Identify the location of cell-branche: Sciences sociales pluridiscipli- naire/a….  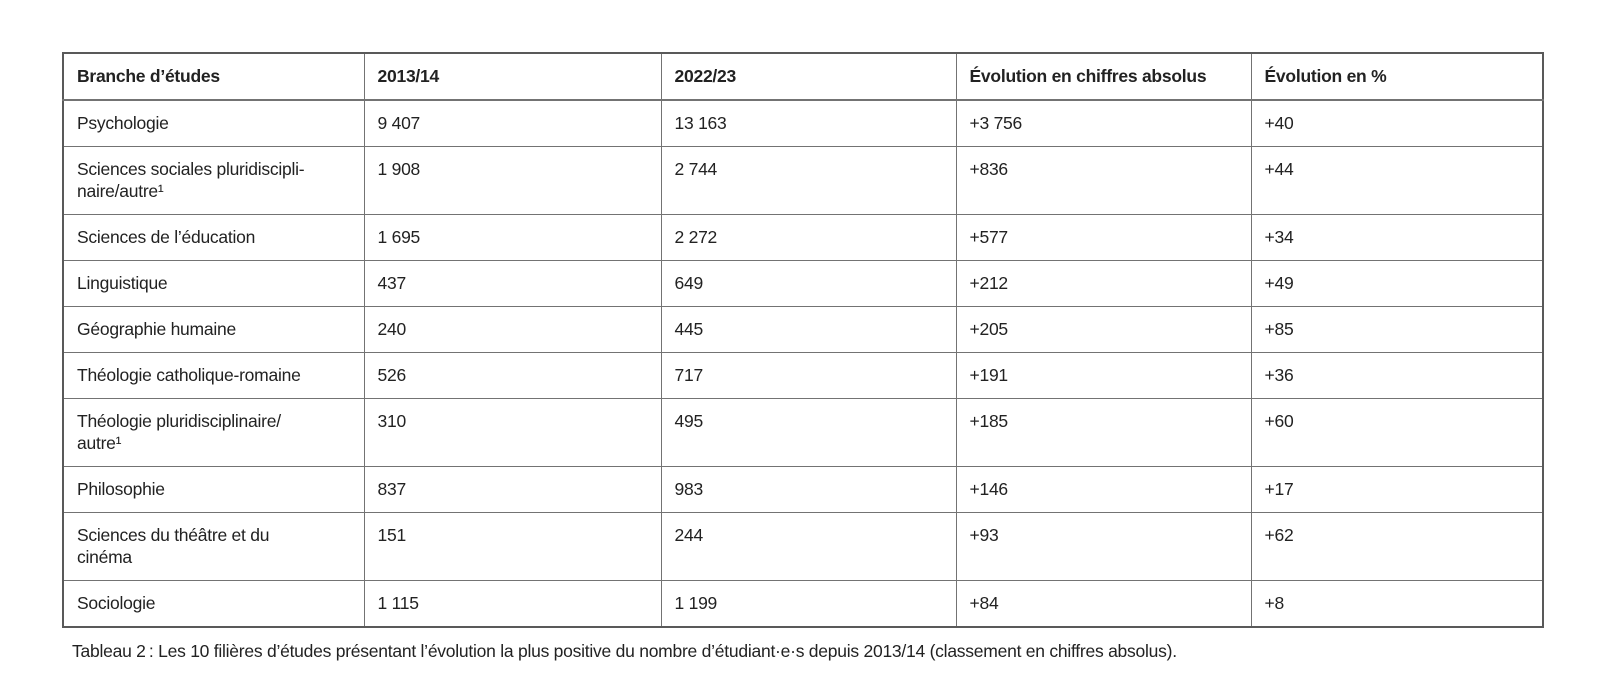
(213, 180).